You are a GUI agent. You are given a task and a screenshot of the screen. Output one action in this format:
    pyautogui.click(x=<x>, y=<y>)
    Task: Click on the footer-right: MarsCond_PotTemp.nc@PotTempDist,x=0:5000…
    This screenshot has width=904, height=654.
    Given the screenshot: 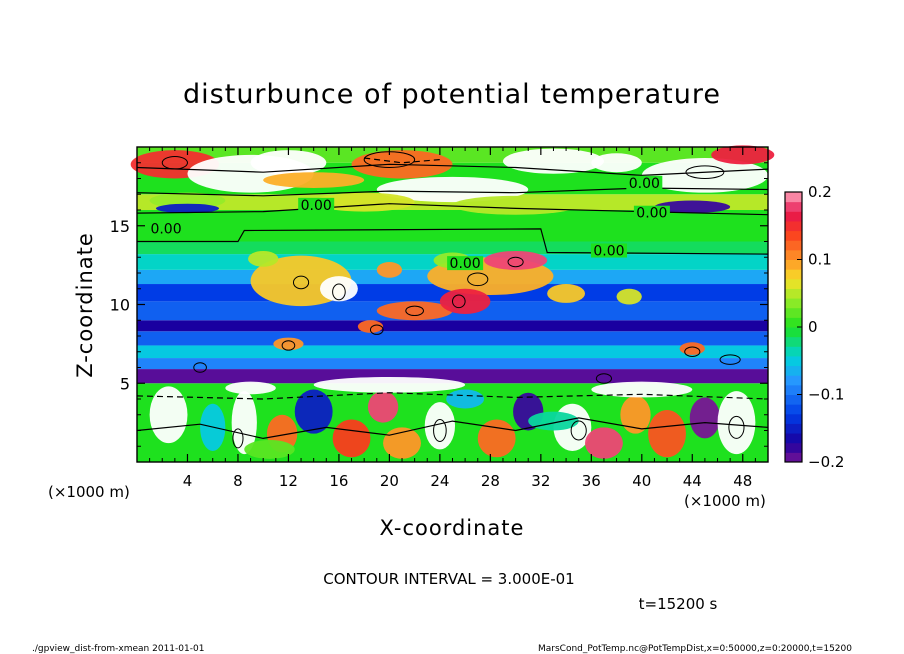 What is the action you would take?
    pyautogui.click(x=695, y=649)
    